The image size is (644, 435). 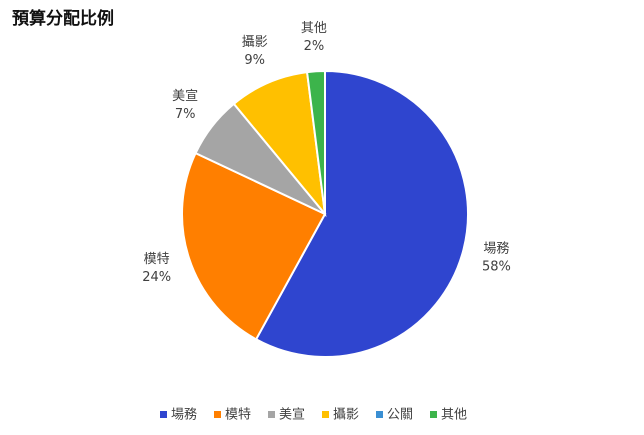 I want to click on slice-value-label: 24%, so click(x=156, y=277).